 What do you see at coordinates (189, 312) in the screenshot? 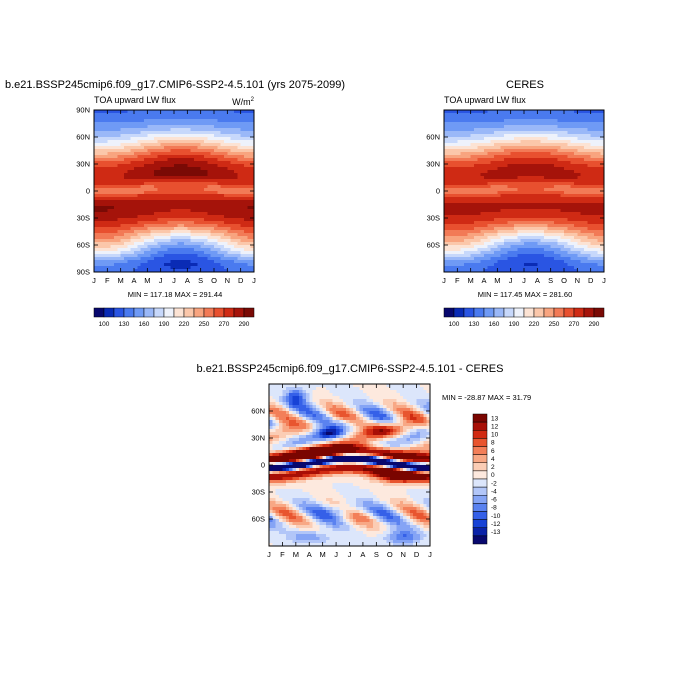
I see `colorbar-swatch` at bounding box center [189, 312].